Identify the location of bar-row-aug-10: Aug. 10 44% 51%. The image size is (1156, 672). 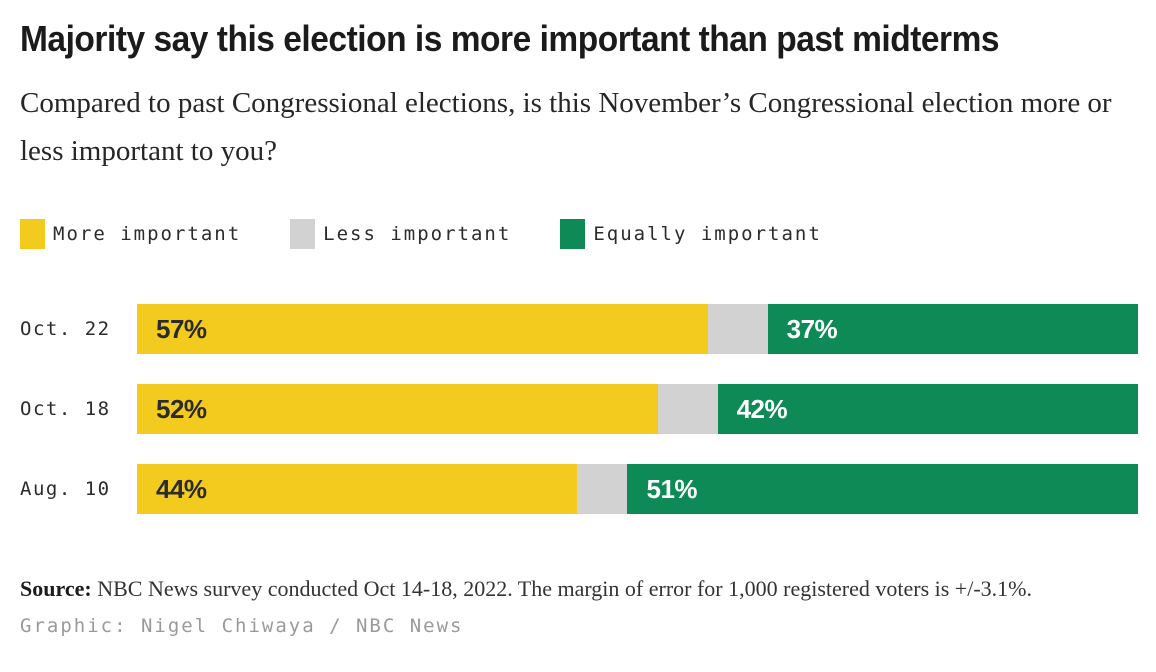
(579, 489).